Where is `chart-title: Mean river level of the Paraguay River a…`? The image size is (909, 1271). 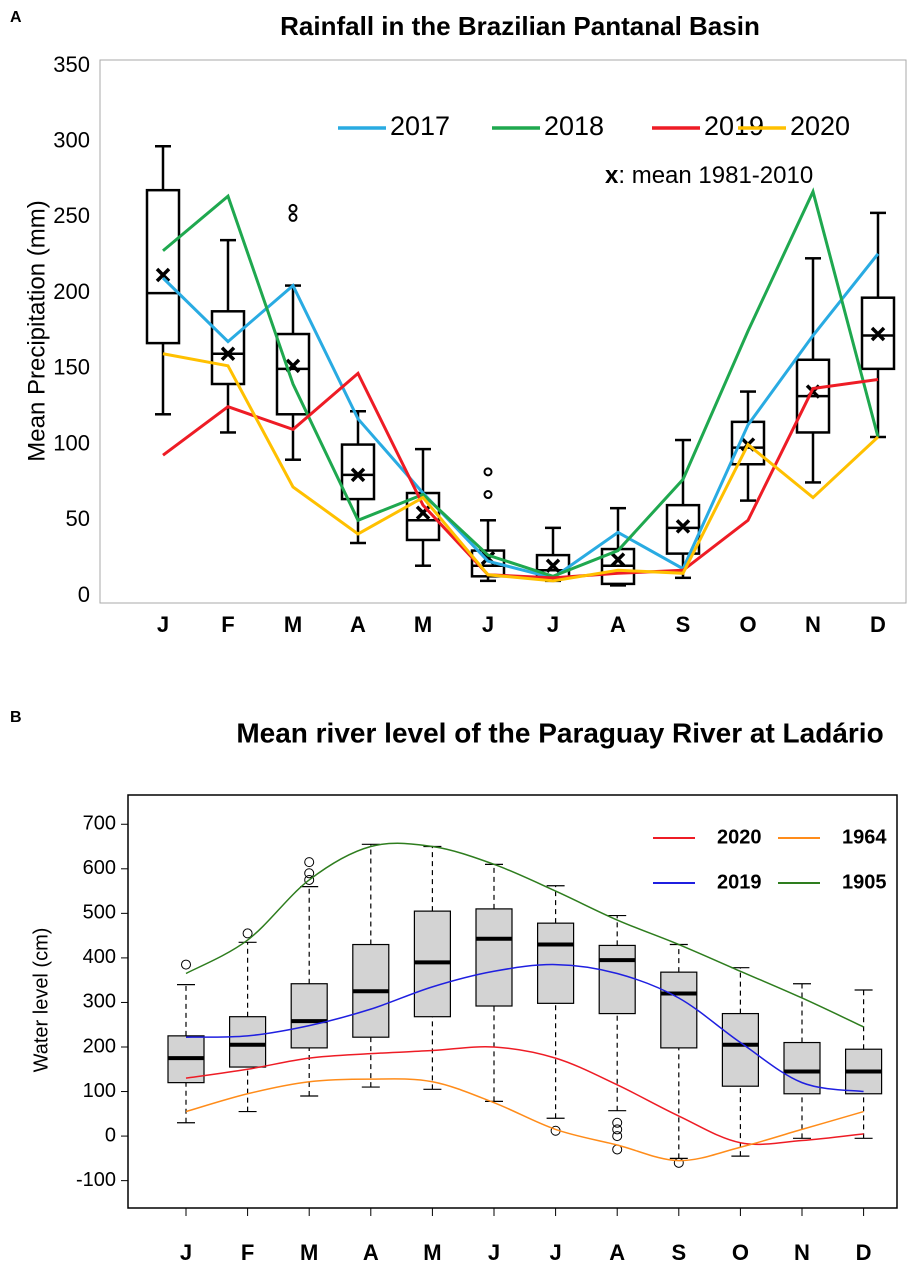
chart-title: Mean river level of the Paraguay River a… is located at coordinates (559, 732).